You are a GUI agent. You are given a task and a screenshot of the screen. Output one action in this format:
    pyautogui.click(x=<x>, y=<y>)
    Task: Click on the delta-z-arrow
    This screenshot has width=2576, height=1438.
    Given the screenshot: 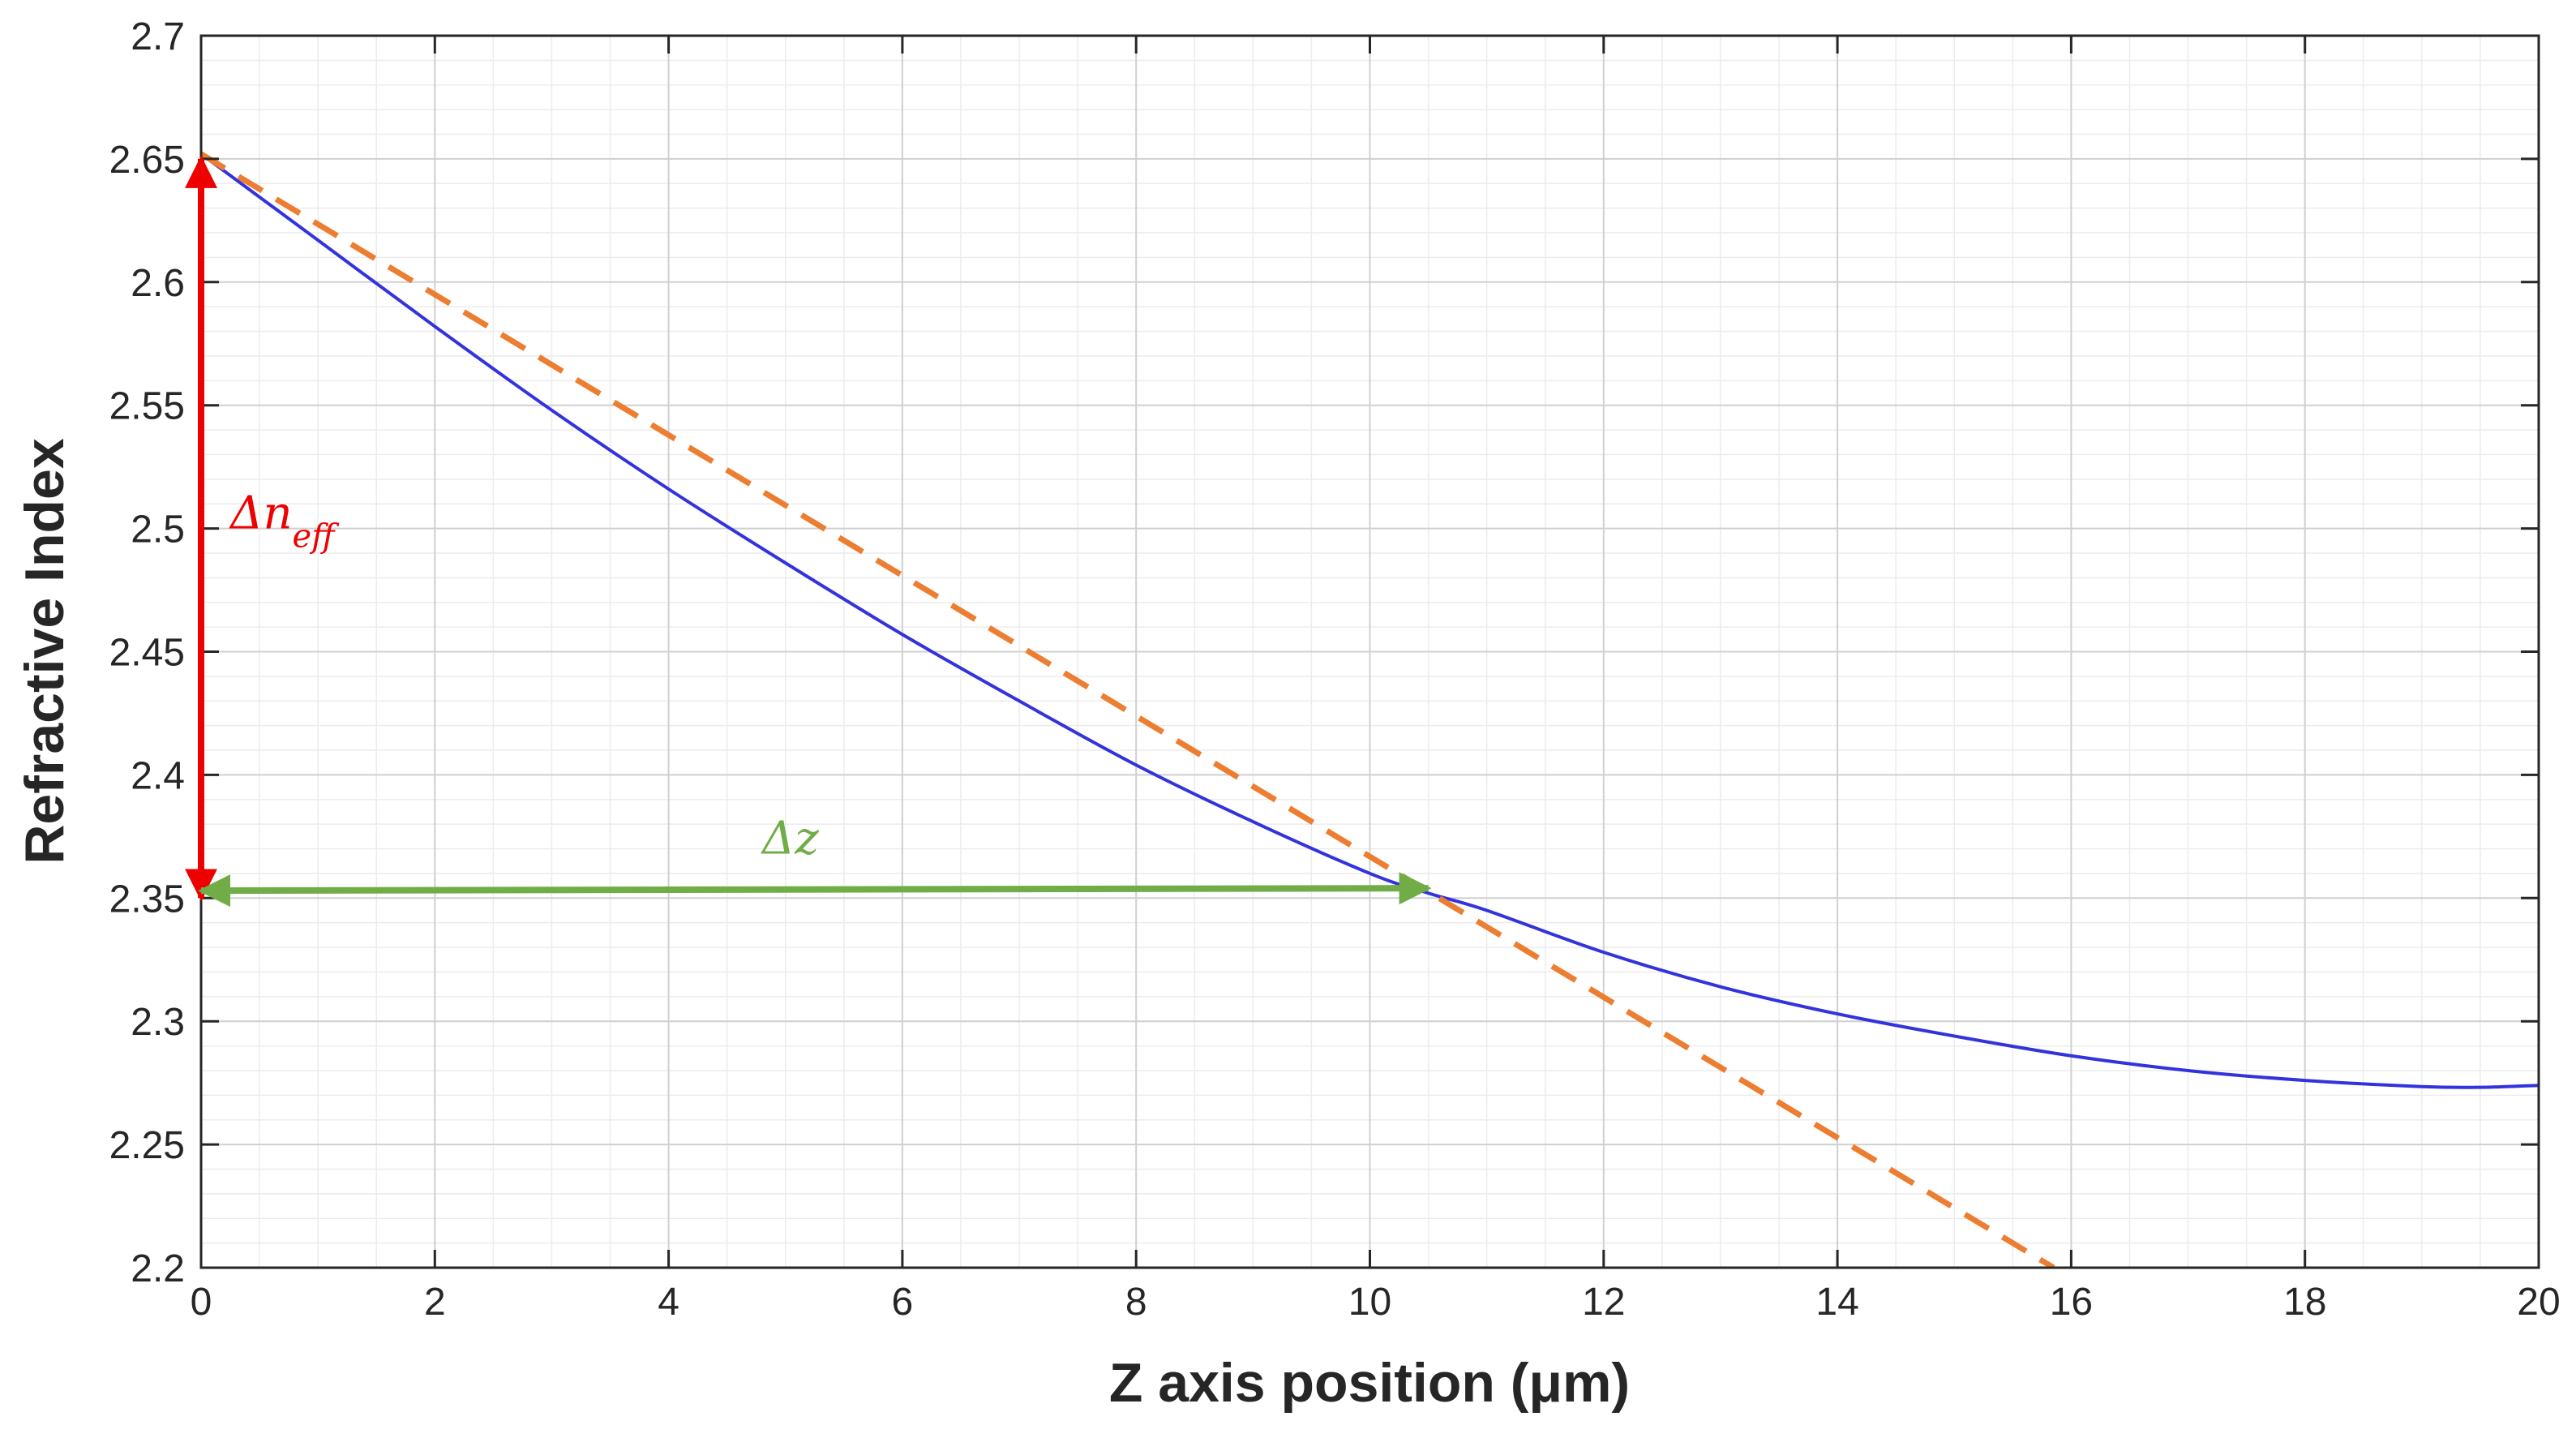 What is the action you would take?
    pyautogui.click(x=815, y=890)
    